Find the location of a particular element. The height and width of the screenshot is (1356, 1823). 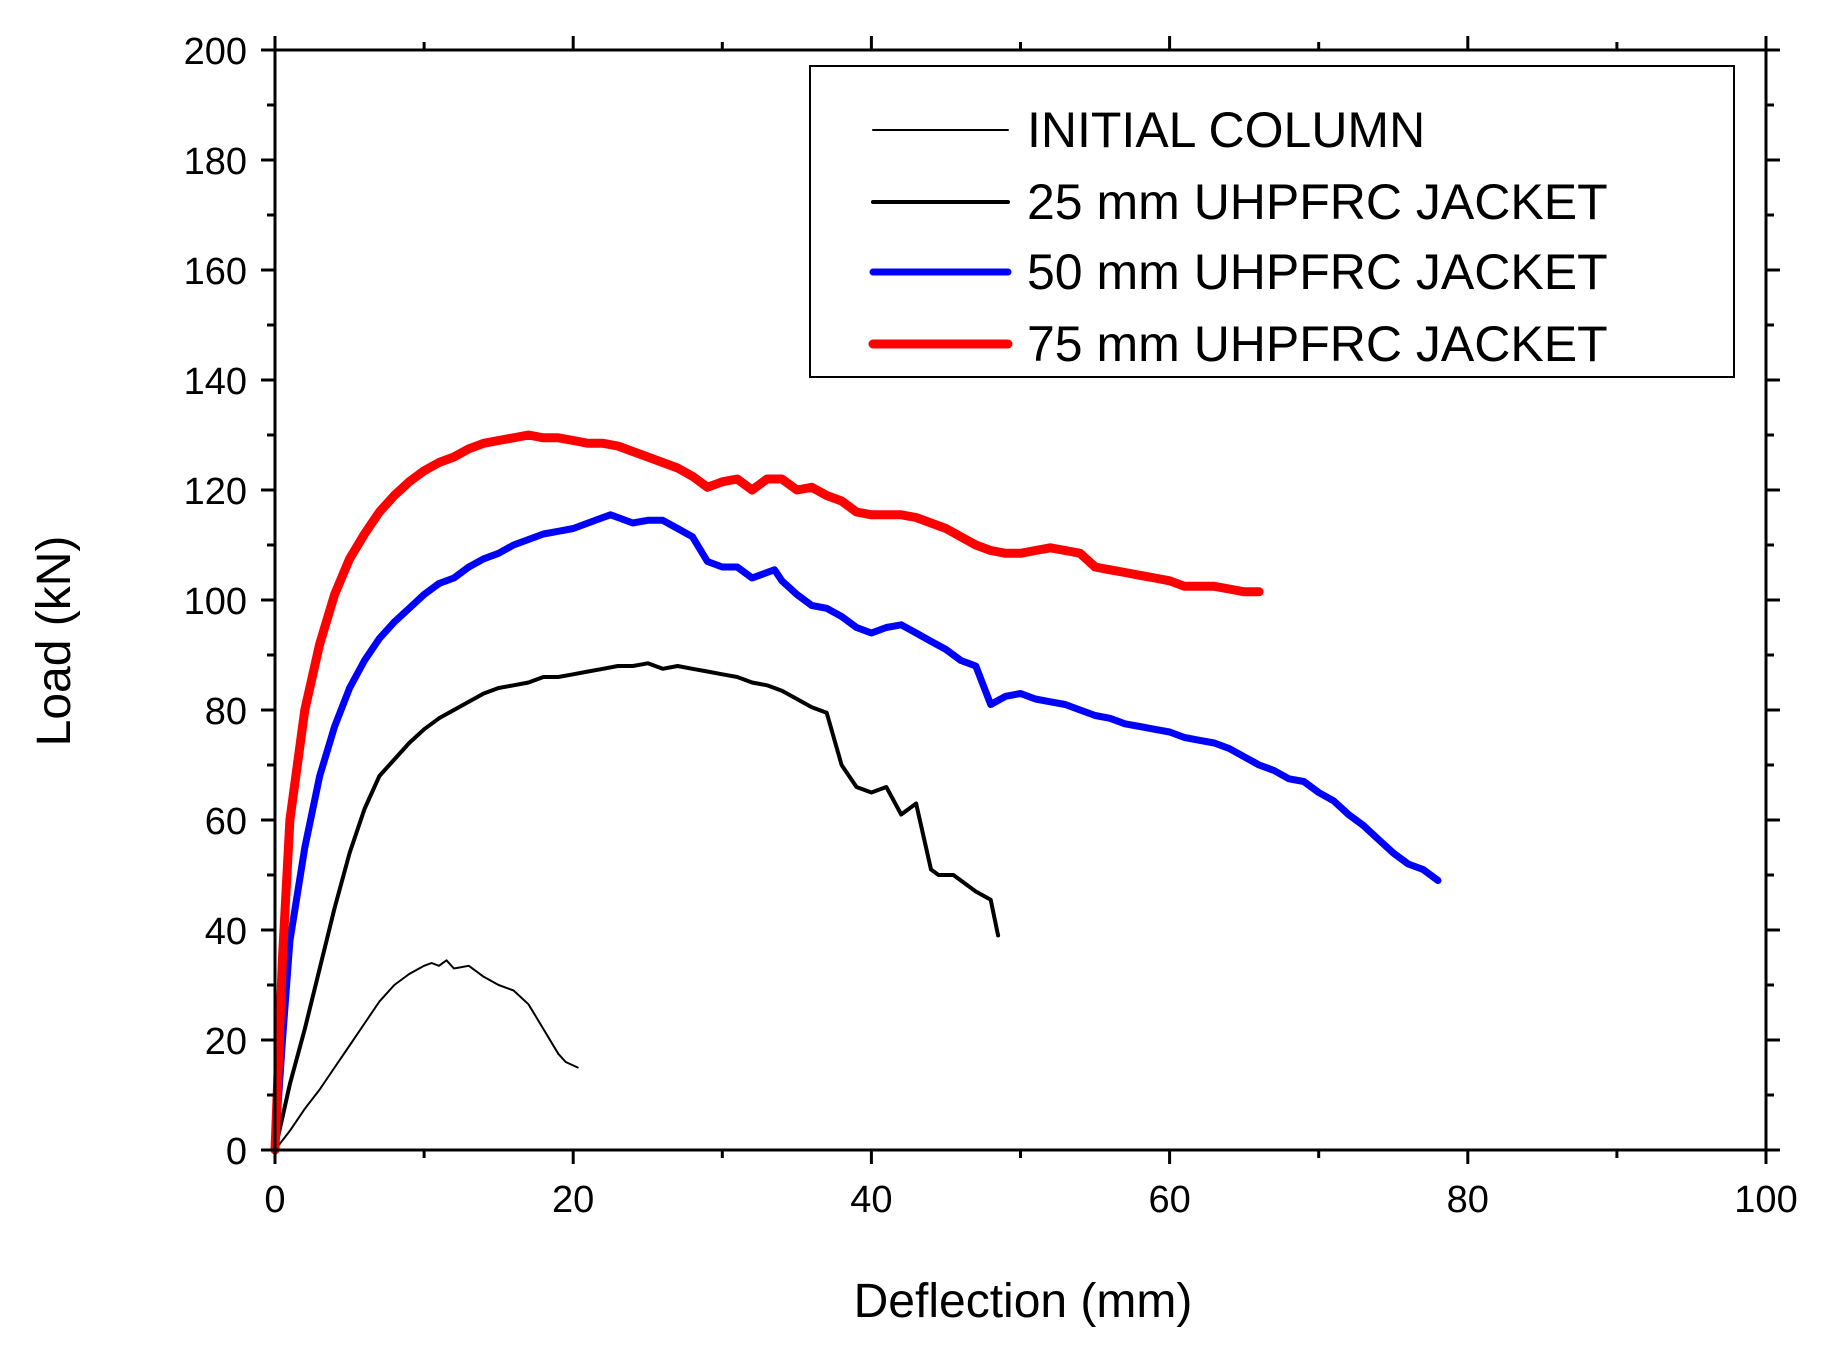

y-tick-label: 80 is located at coordinates (226, 712).